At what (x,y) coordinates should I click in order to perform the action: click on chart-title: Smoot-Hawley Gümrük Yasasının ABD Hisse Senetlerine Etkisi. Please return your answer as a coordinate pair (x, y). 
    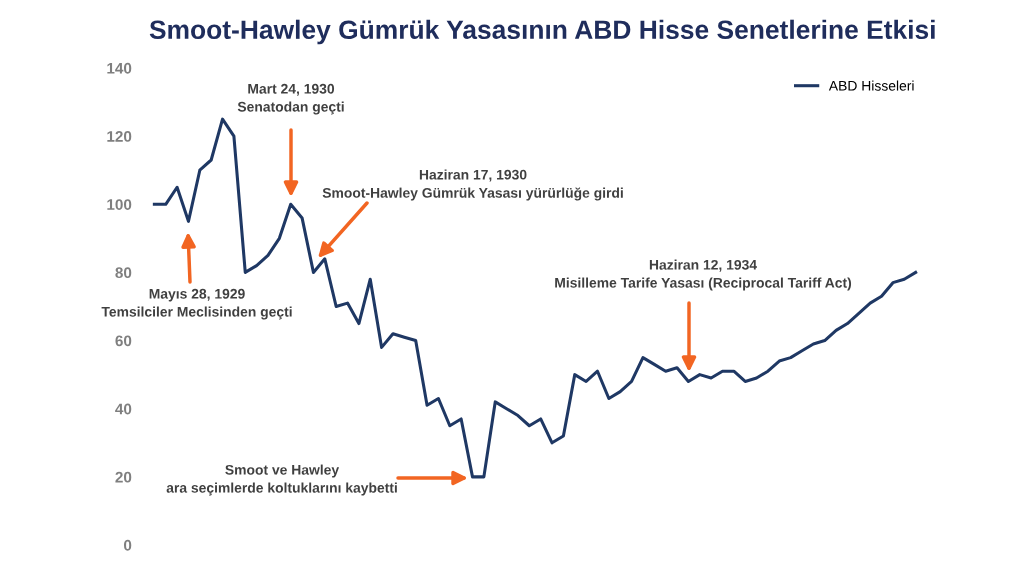
    Looking at the image, I should click on (542, 32).